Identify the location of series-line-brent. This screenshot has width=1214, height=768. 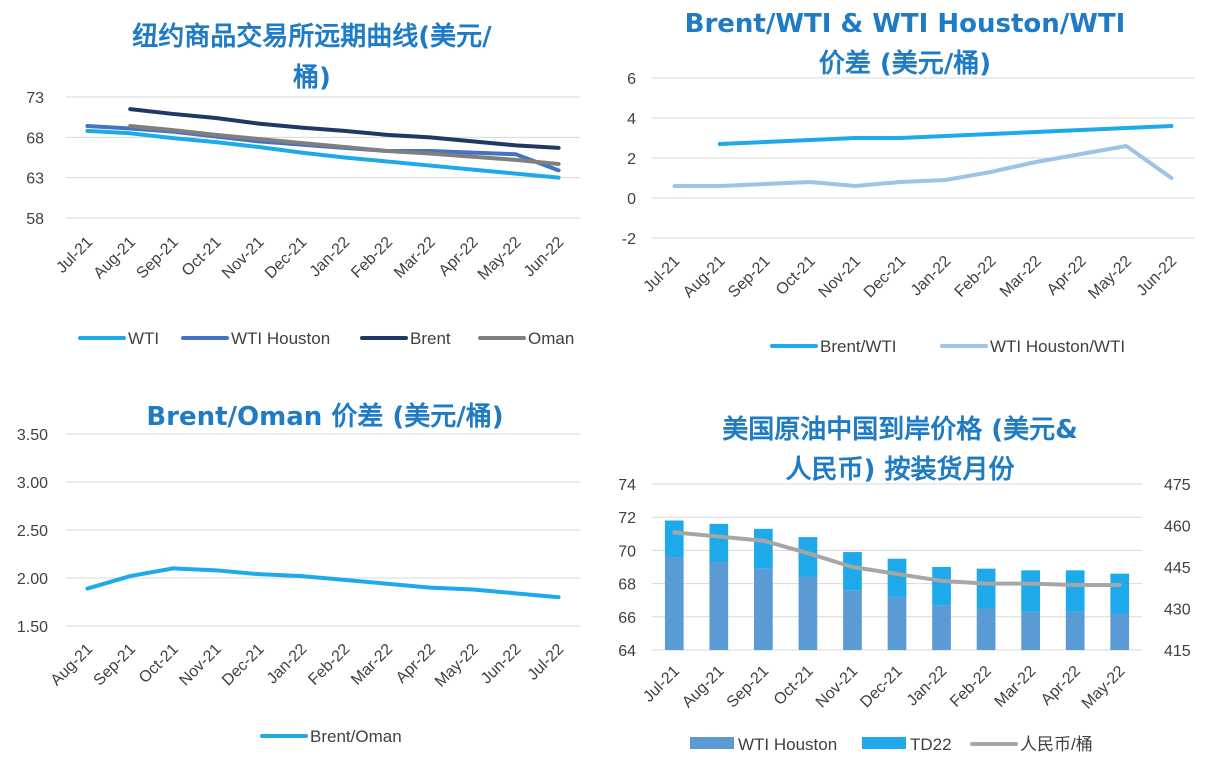
(344, 128).